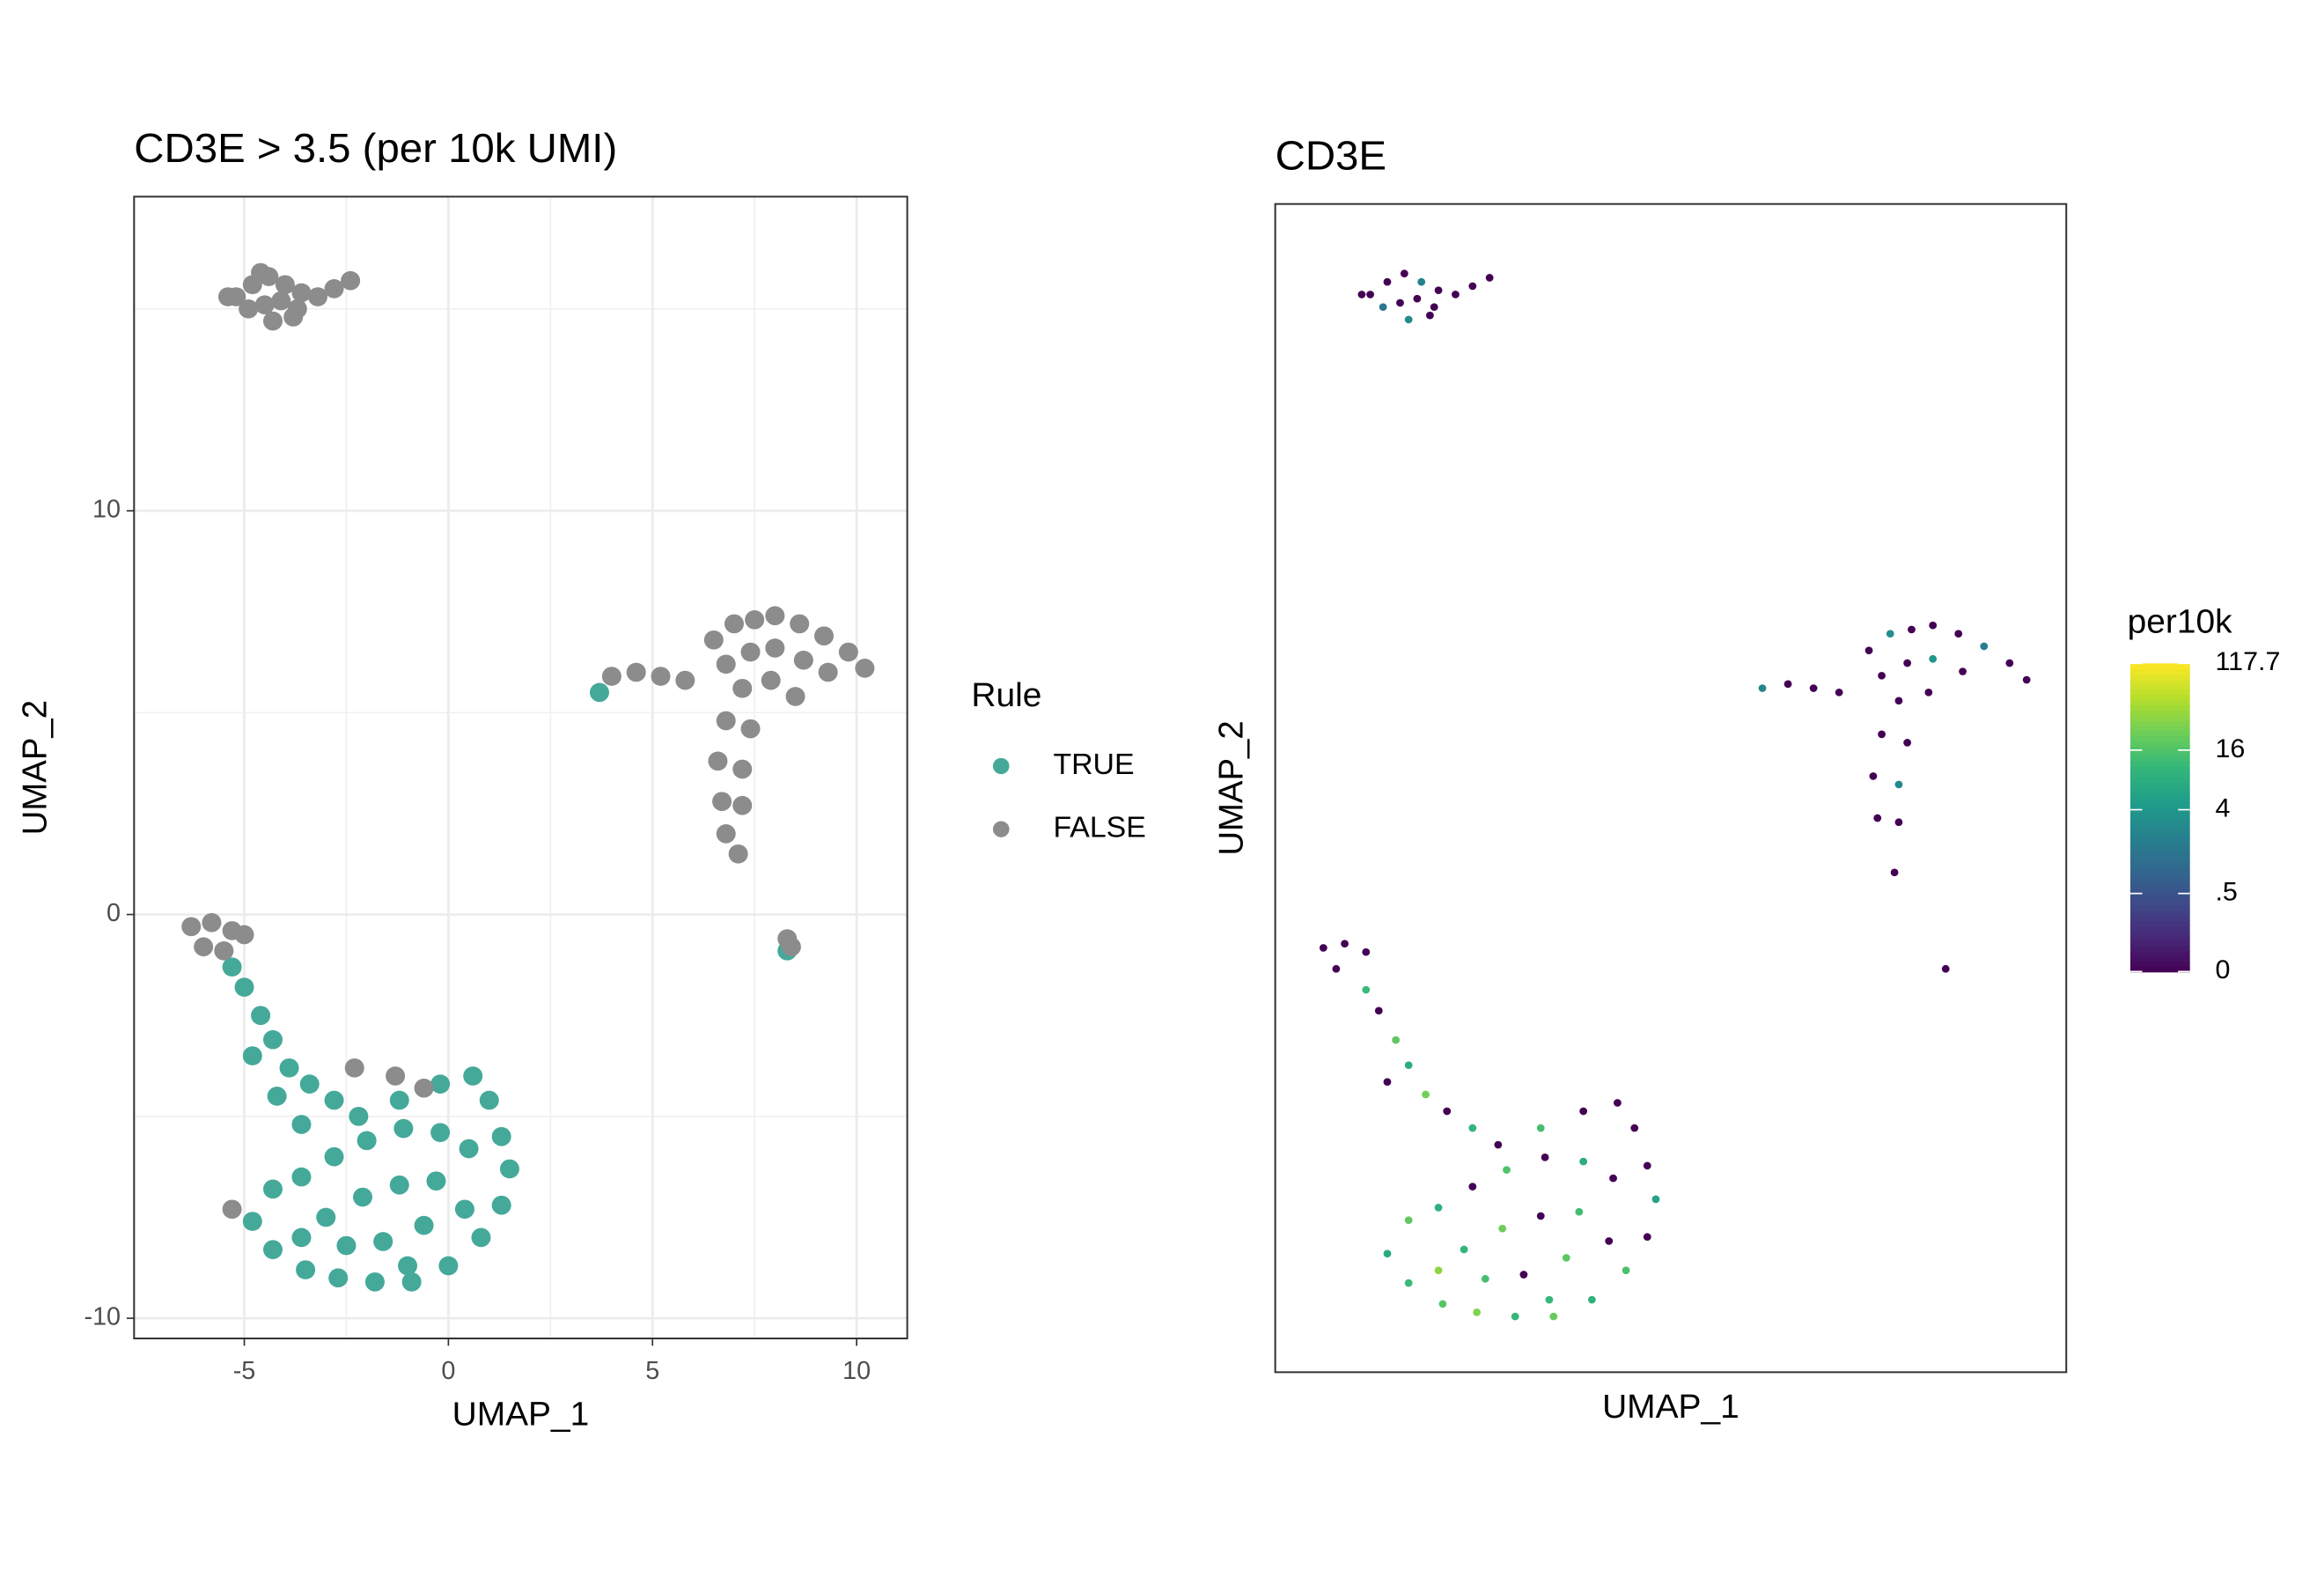  Describe the element at coordinates (1099, 828) in the screenshot. I see `legend-label: FALSE` at that location.